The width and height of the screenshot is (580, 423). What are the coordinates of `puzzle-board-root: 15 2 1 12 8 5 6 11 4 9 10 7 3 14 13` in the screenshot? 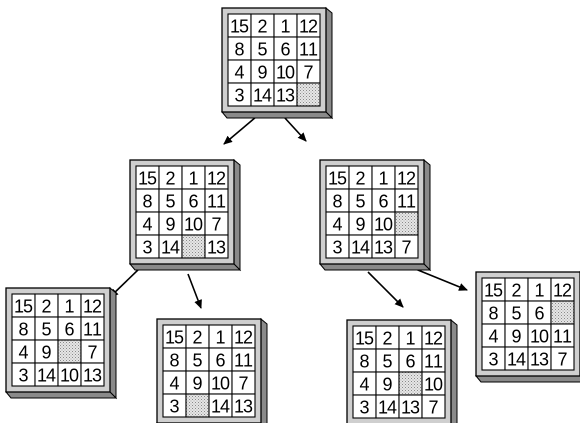 It's located at (277, 63).